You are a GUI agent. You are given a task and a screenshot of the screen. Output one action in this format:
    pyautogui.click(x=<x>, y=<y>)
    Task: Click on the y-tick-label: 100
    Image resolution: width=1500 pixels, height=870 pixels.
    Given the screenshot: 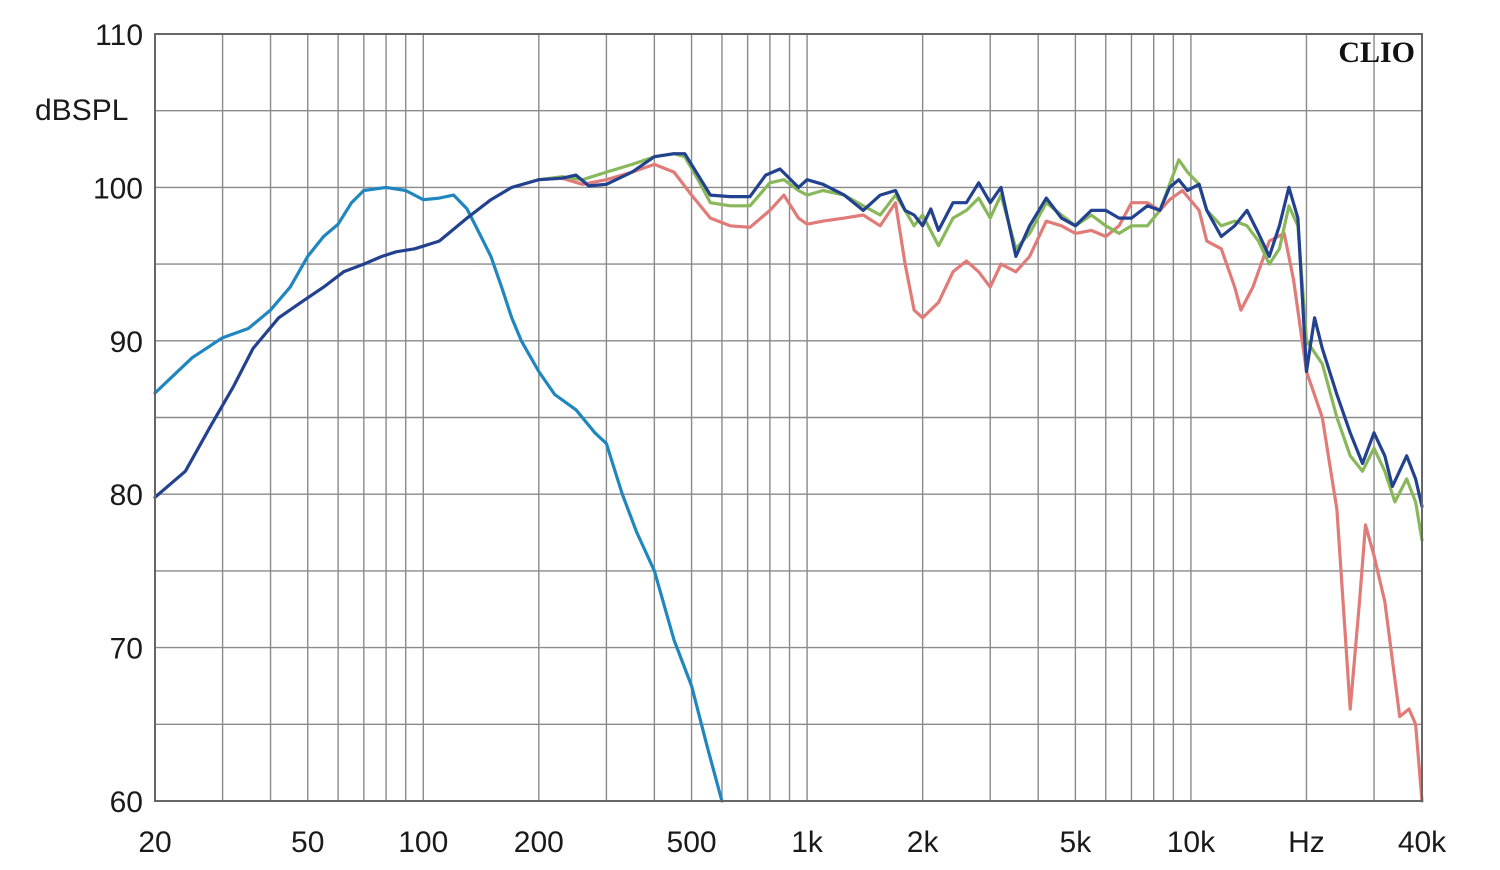 What is the action you would take?
    pyautogui.click(x=118, y=188)
    